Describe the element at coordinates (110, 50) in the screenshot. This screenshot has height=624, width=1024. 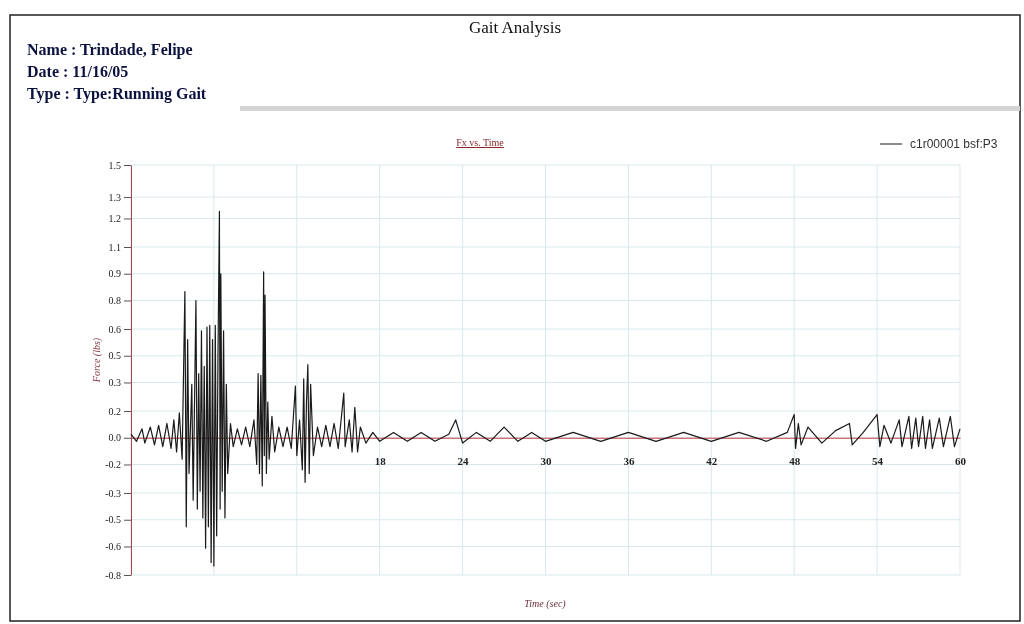
I see `text: Name : Trindade, Felipe` at that location.